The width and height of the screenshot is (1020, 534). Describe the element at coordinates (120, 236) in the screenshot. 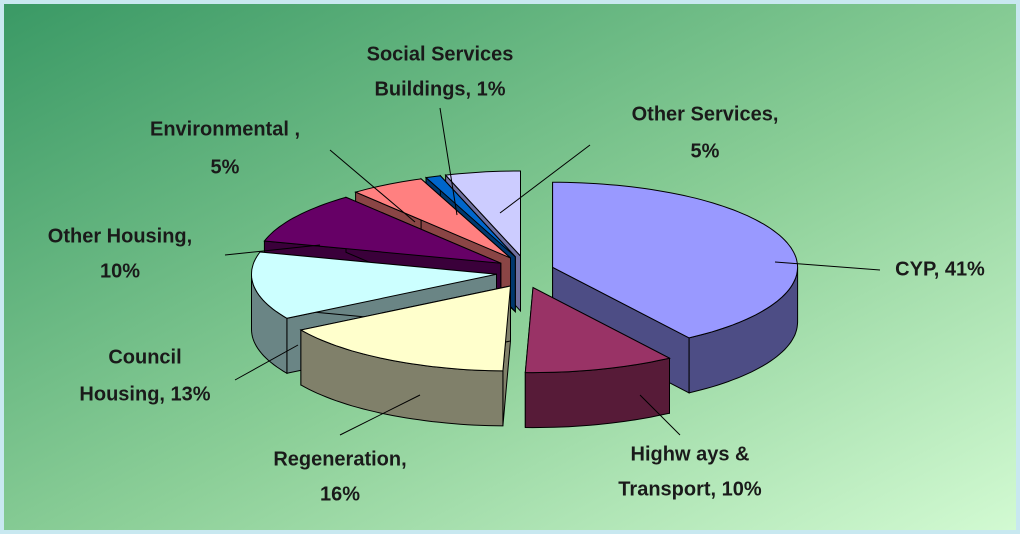

I see `data-label: Other Housing,` at that location.